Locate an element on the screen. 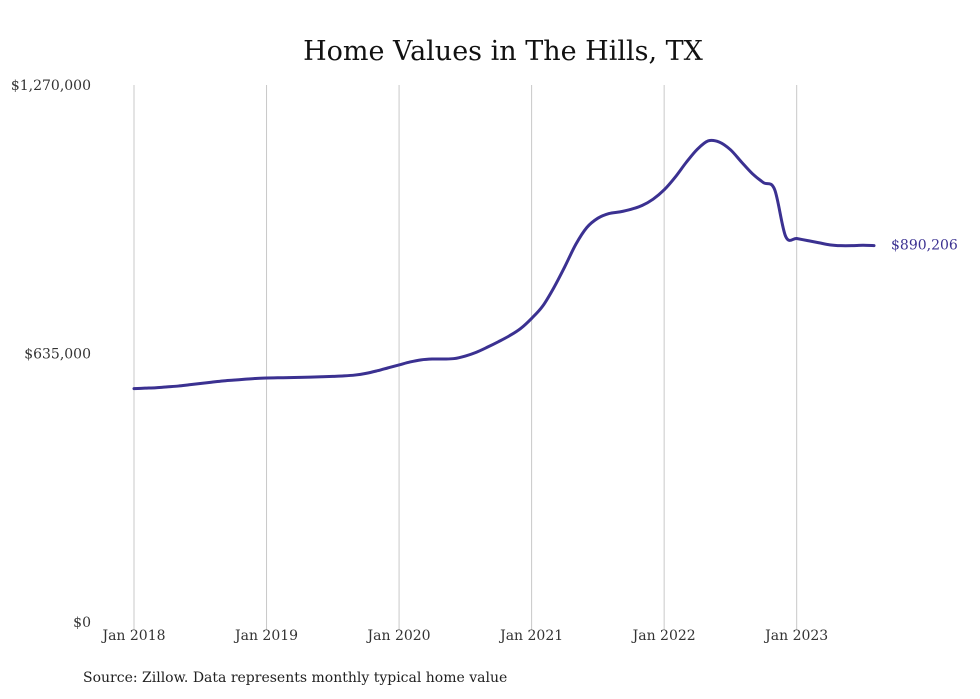 The height and width of the screenshot is (699, 980). y-tick-label: $635,000 is located at coordinates (57, 355).